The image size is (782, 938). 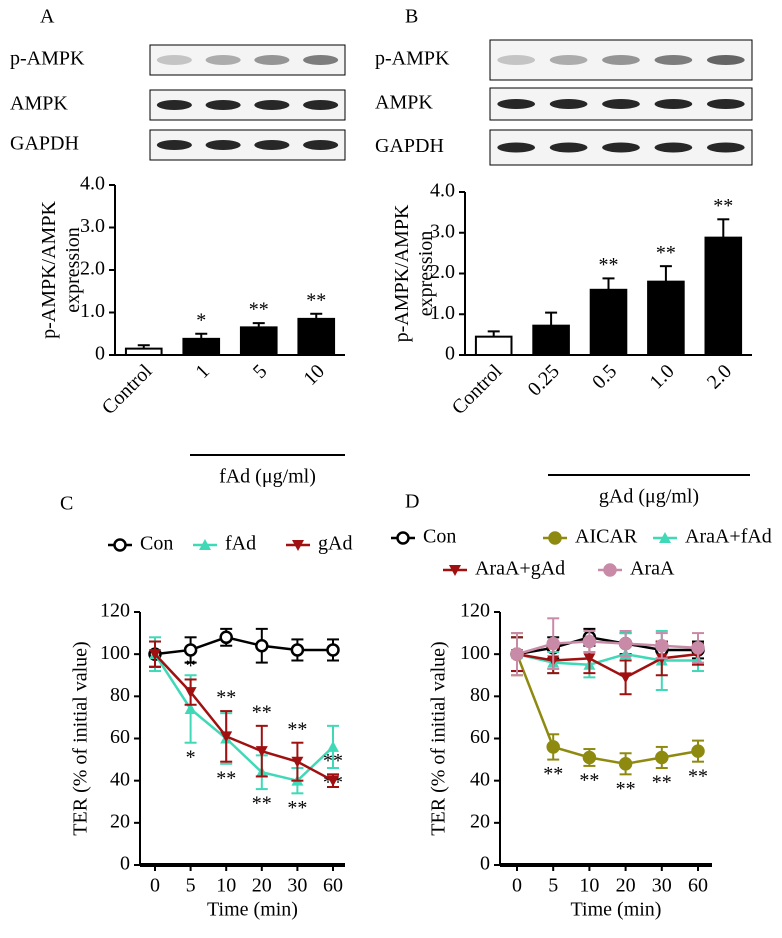 I want to click on x-axis-title: fAd (μg/ml), so click(x=267, y=477).